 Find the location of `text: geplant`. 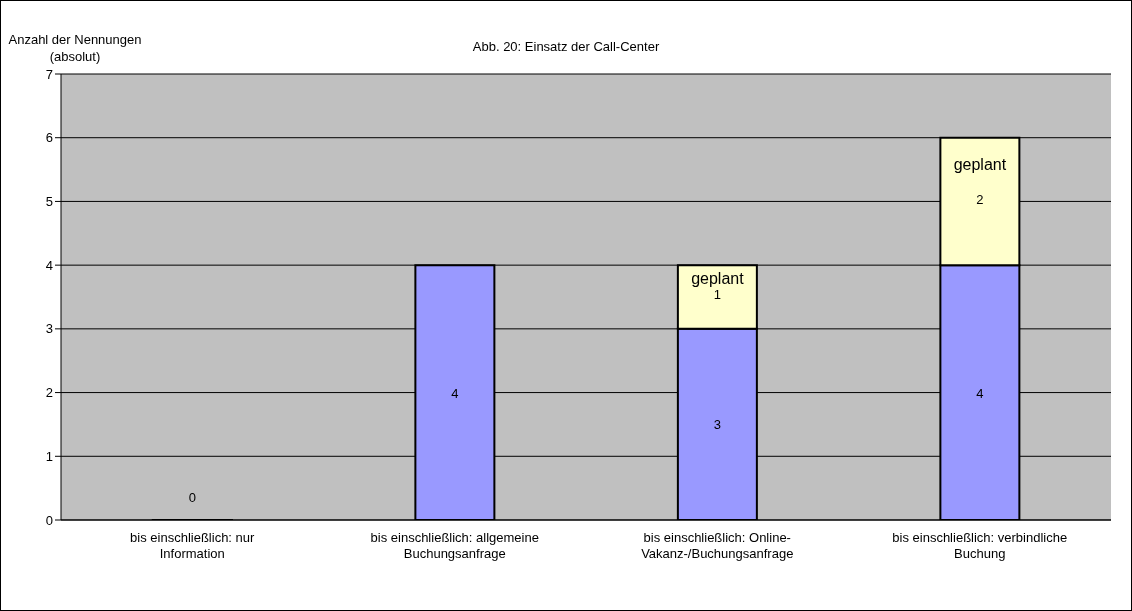

text: geplant is located at coordinates (980, 164).